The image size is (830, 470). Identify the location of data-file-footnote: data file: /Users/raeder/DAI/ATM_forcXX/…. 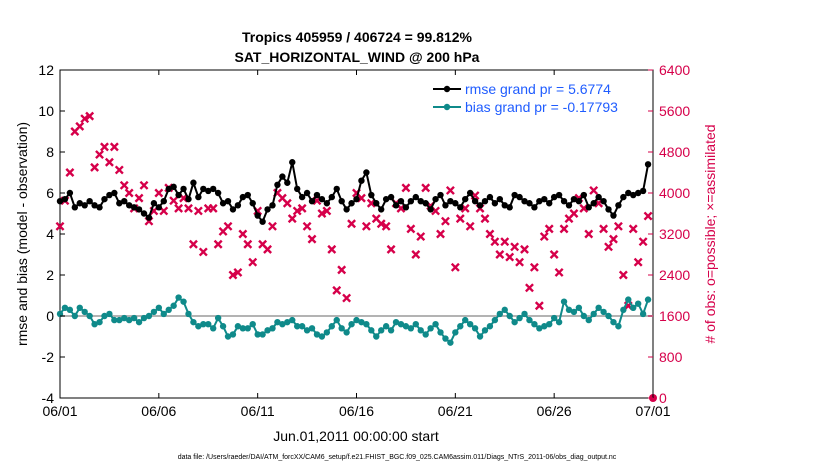
(397, 457).